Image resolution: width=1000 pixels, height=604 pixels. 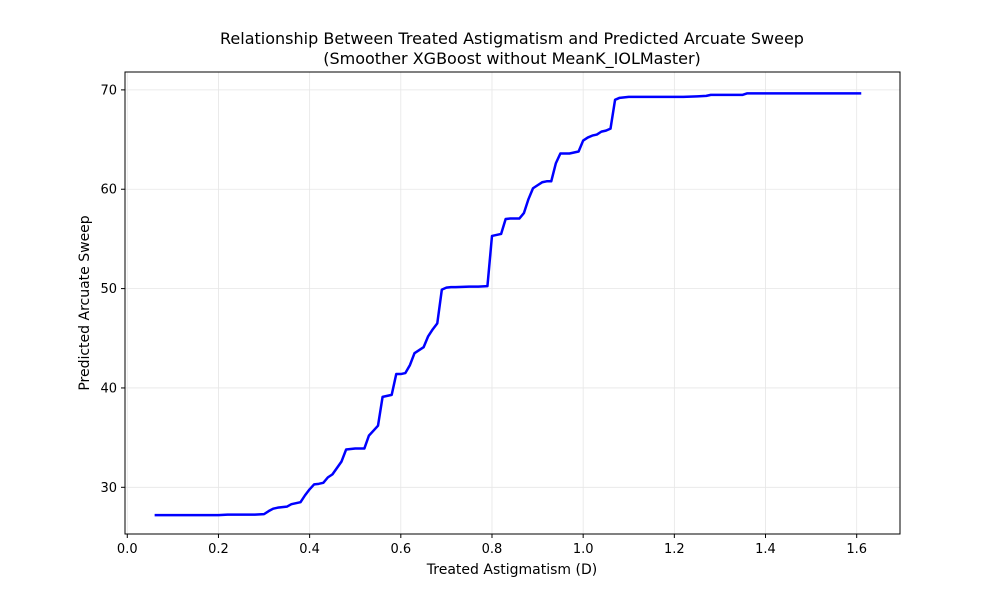 What do you see at coordinates (127, 549) in the screenshot?
I see `x-tick-label: 0.0` at bounding box center [127, 549].